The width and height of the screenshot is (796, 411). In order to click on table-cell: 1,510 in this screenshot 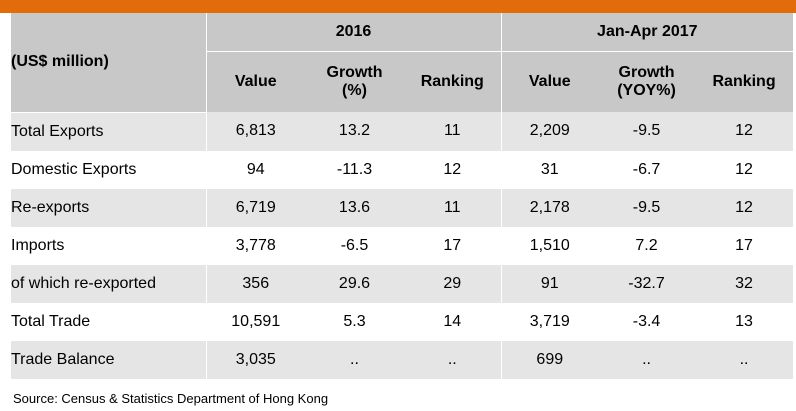, I will do `click(549, 245)`.